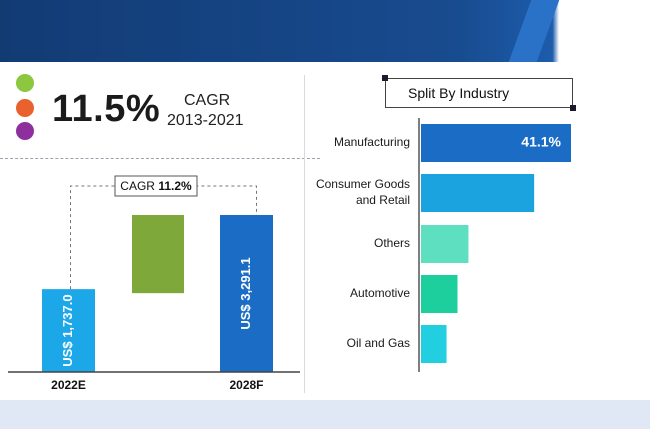 This screenshot has width=650, height=429. What do you see at coordinates (25, 131) in the screenshot?
I see `legend-dot-purple` at bounding box center [25, 131].